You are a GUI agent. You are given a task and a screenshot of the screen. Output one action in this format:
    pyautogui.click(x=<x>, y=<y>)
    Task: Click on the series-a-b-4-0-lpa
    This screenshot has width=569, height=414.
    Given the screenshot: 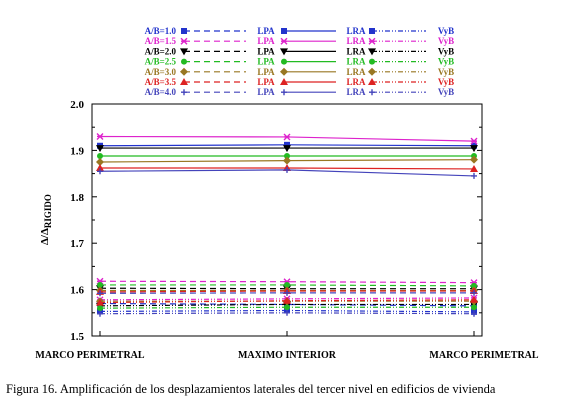 What is the action you would take?
    pyautogui.click(x=287, y=293)
    